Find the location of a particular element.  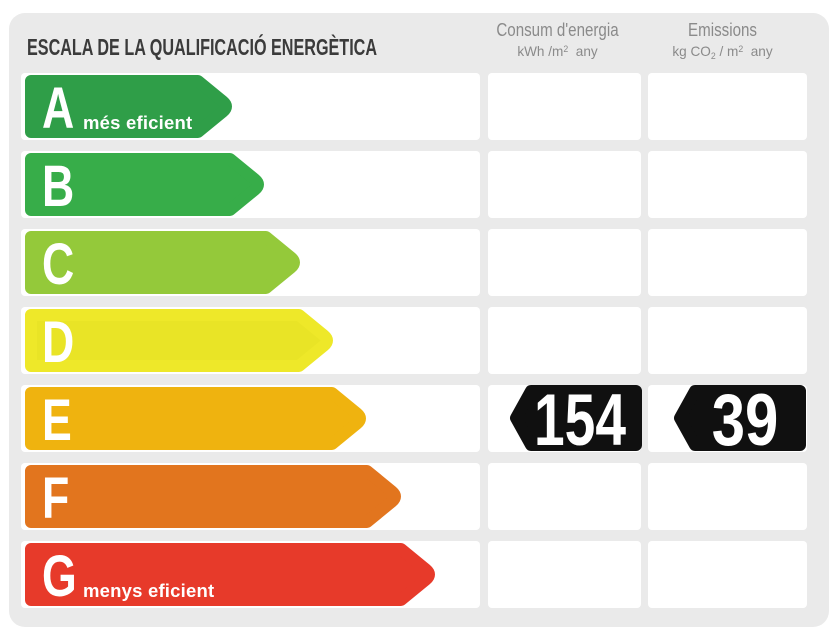

svg-text: 154 is located at coordinates (580, 419).